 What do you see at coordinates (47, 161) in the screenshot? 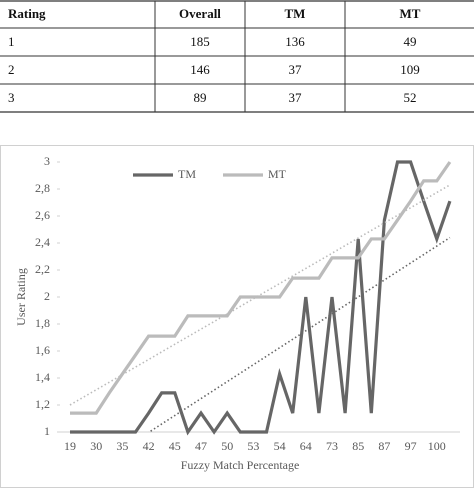
I see `y-tick-label: 3` at bounding box center [47, 161].